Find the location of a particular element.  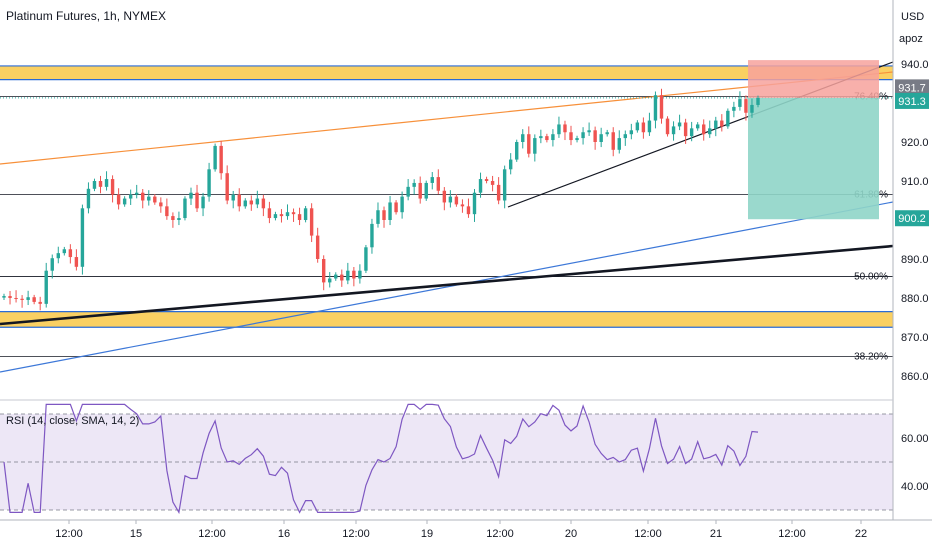

black-support-line is located at coordinates (447, 285).